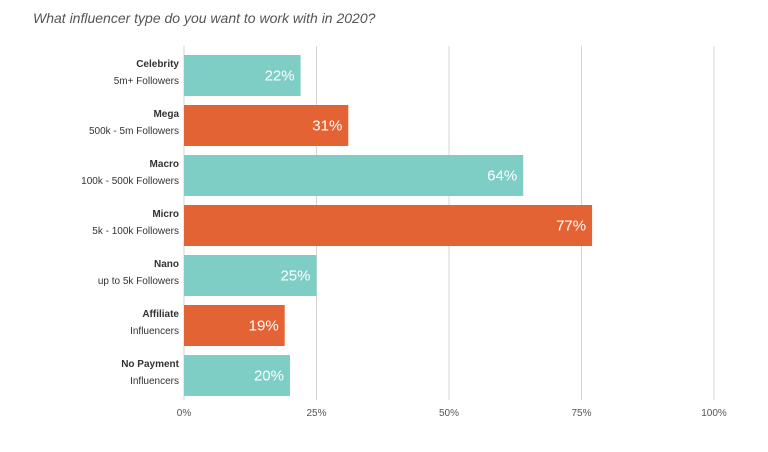  What do you see at coordinates (295, 276) in the screenshot?
I see `bar-value-label: 25%` at bounding box center [295, 276].